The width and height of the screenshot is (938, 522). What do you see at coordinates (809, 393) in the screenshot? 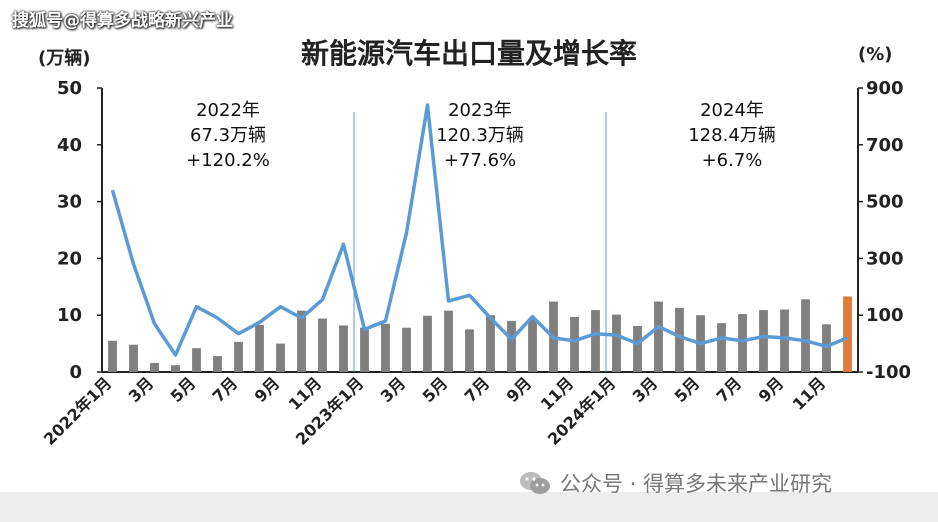
I see `x-tick-label: 11月` at bounding box center [809, 393].